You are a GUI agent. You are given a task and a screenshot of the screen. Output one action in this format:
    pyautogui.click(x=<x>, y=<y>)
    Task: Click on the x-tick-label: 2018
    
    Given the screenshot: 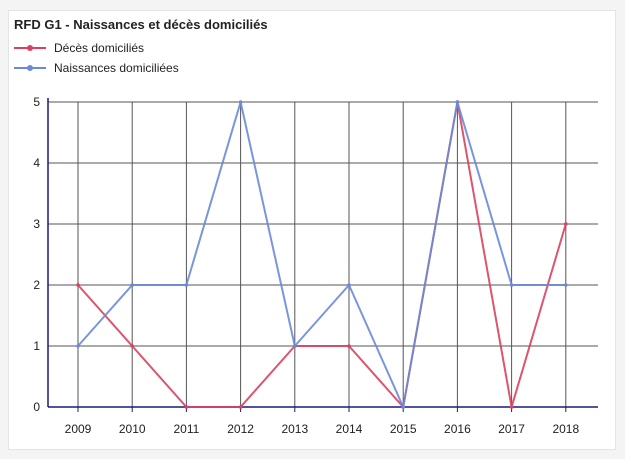 What is the action you would take?
    pyautogui.click(x=565, y=429)
    